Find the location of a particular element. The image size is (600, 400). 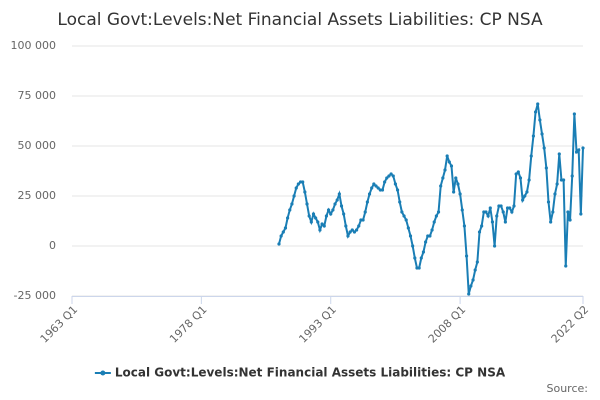

legend-marker is located at coordinates (103, 373).